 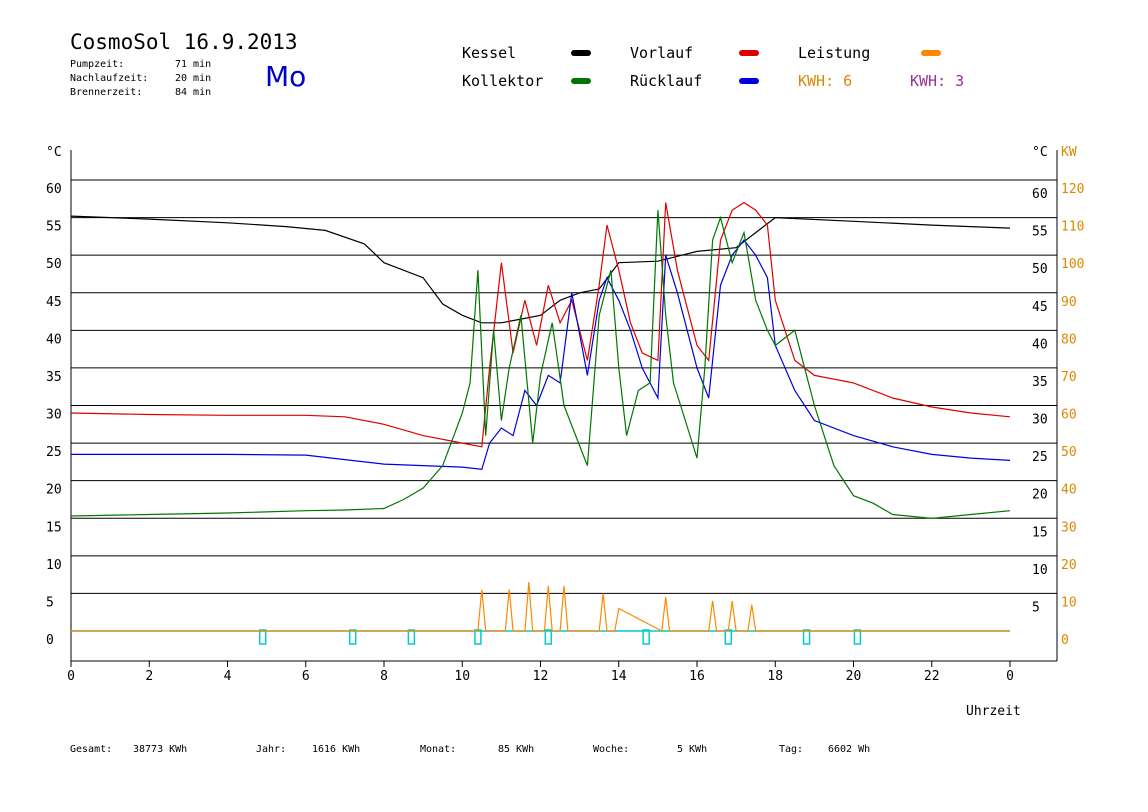 I want to click on y-tick-right-temp-5: 5, so click(x=1036, y=607).